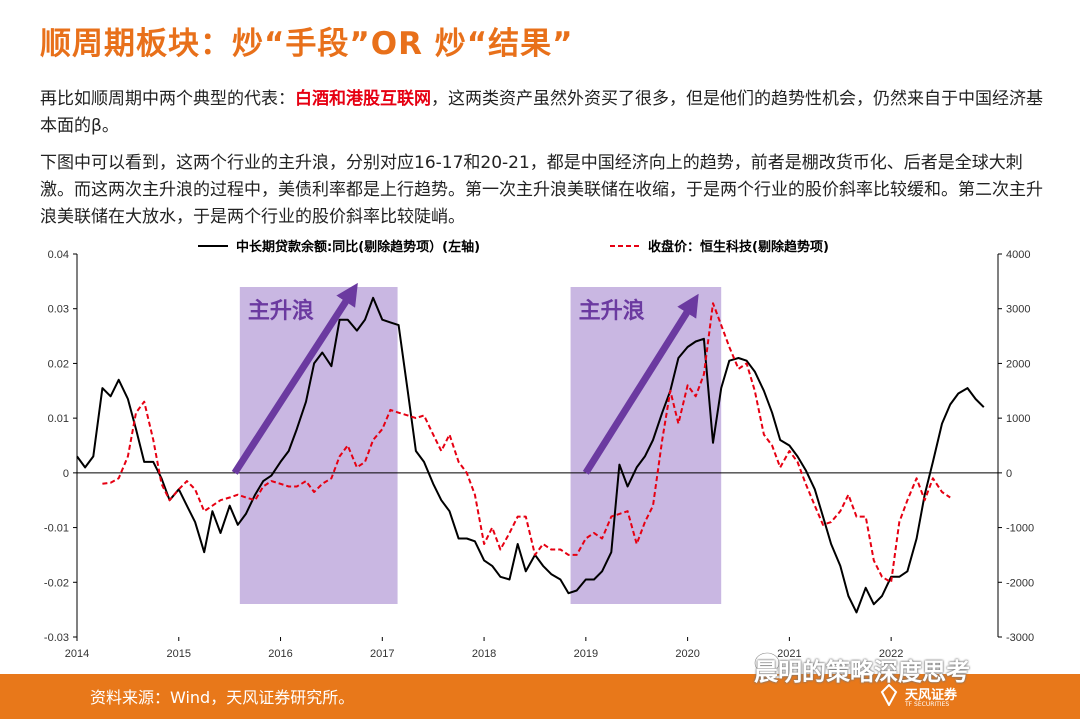  What do you see at coordinates (58, 310) in the screenshot?
I see `y-left-tick-label: 0.03` at bounding box center [58, 310].